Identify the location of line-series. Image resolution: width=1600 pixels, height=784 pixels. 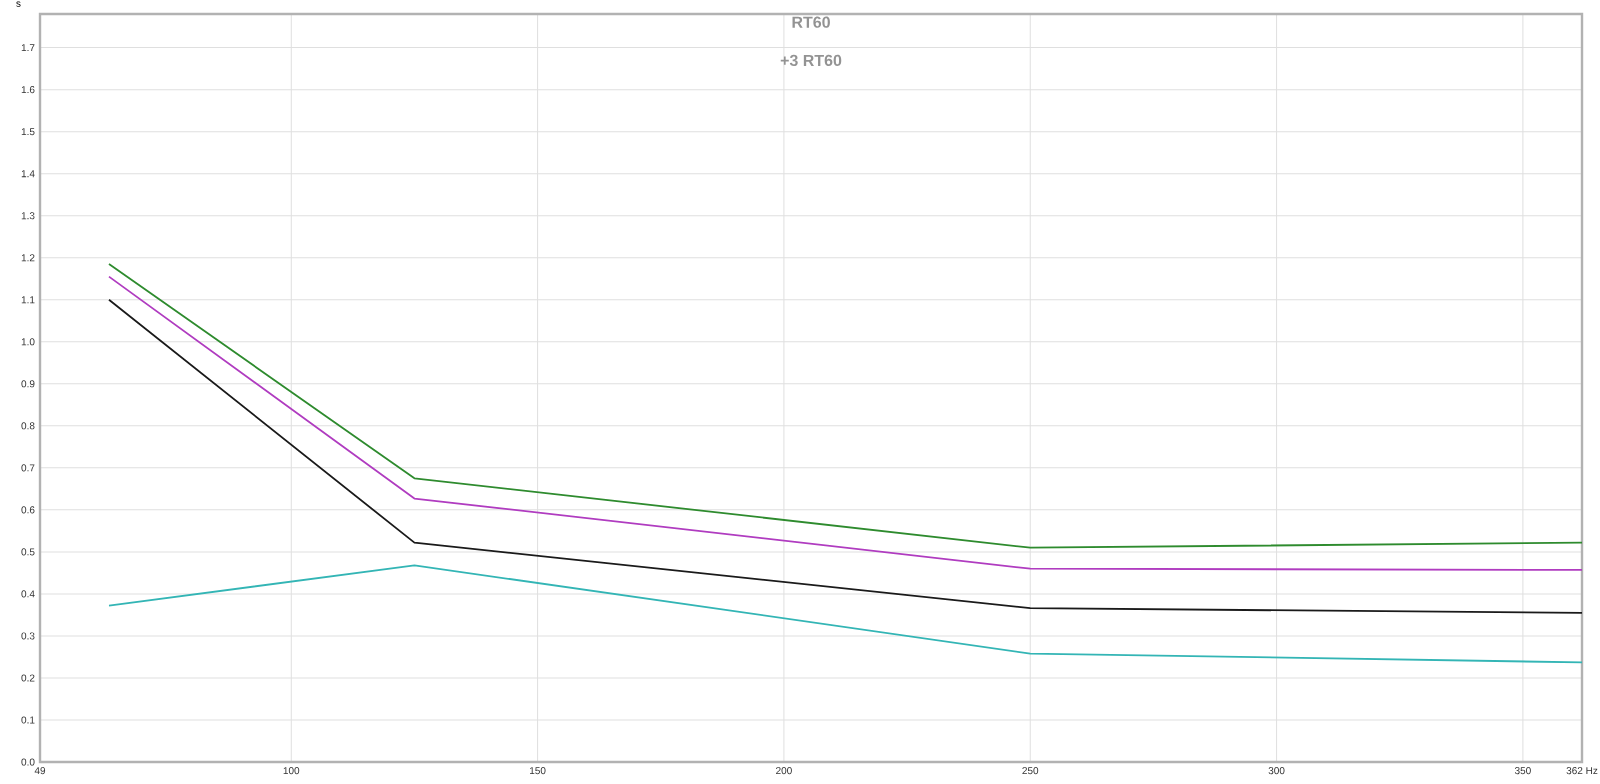
(845, 614).